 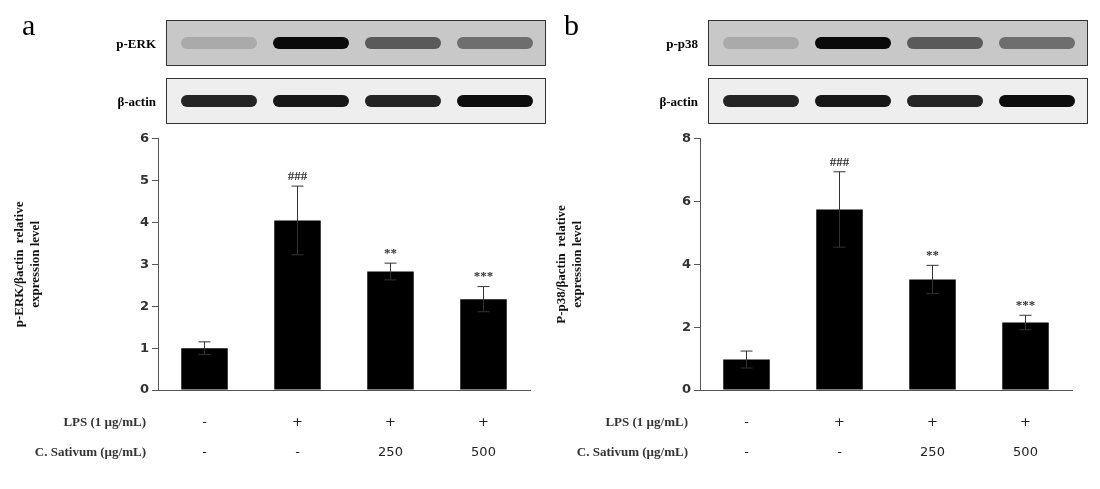 What do you see at coordinates (135, 44) in the screenshot?
I see `text: p-ERK` at bounding box center [135, 44].